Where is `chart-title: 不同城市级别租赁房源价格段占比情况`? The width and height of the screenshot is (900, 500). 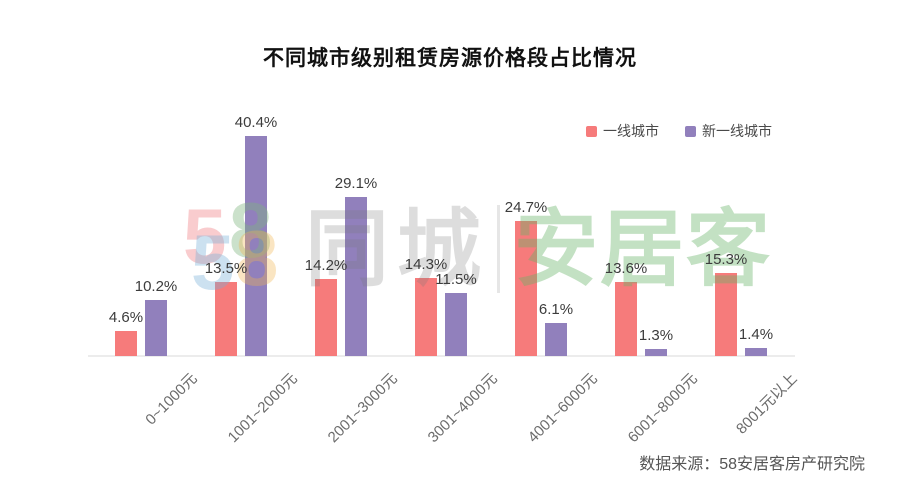 chart-title: 不同城市级别租赁房源价格段占比情况 is located at coordinates (450, 58).